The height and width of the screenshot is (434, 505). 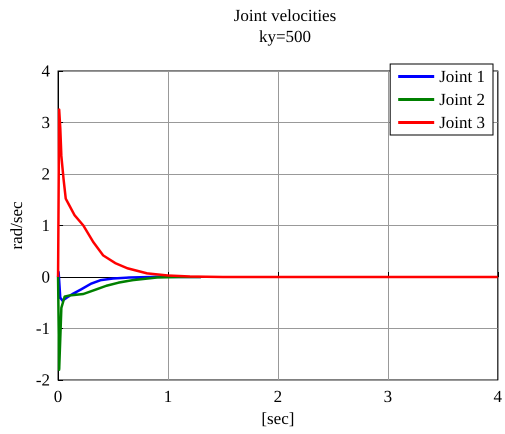 I want to click on y-tick-label: -2, so click(x=43, y=380).